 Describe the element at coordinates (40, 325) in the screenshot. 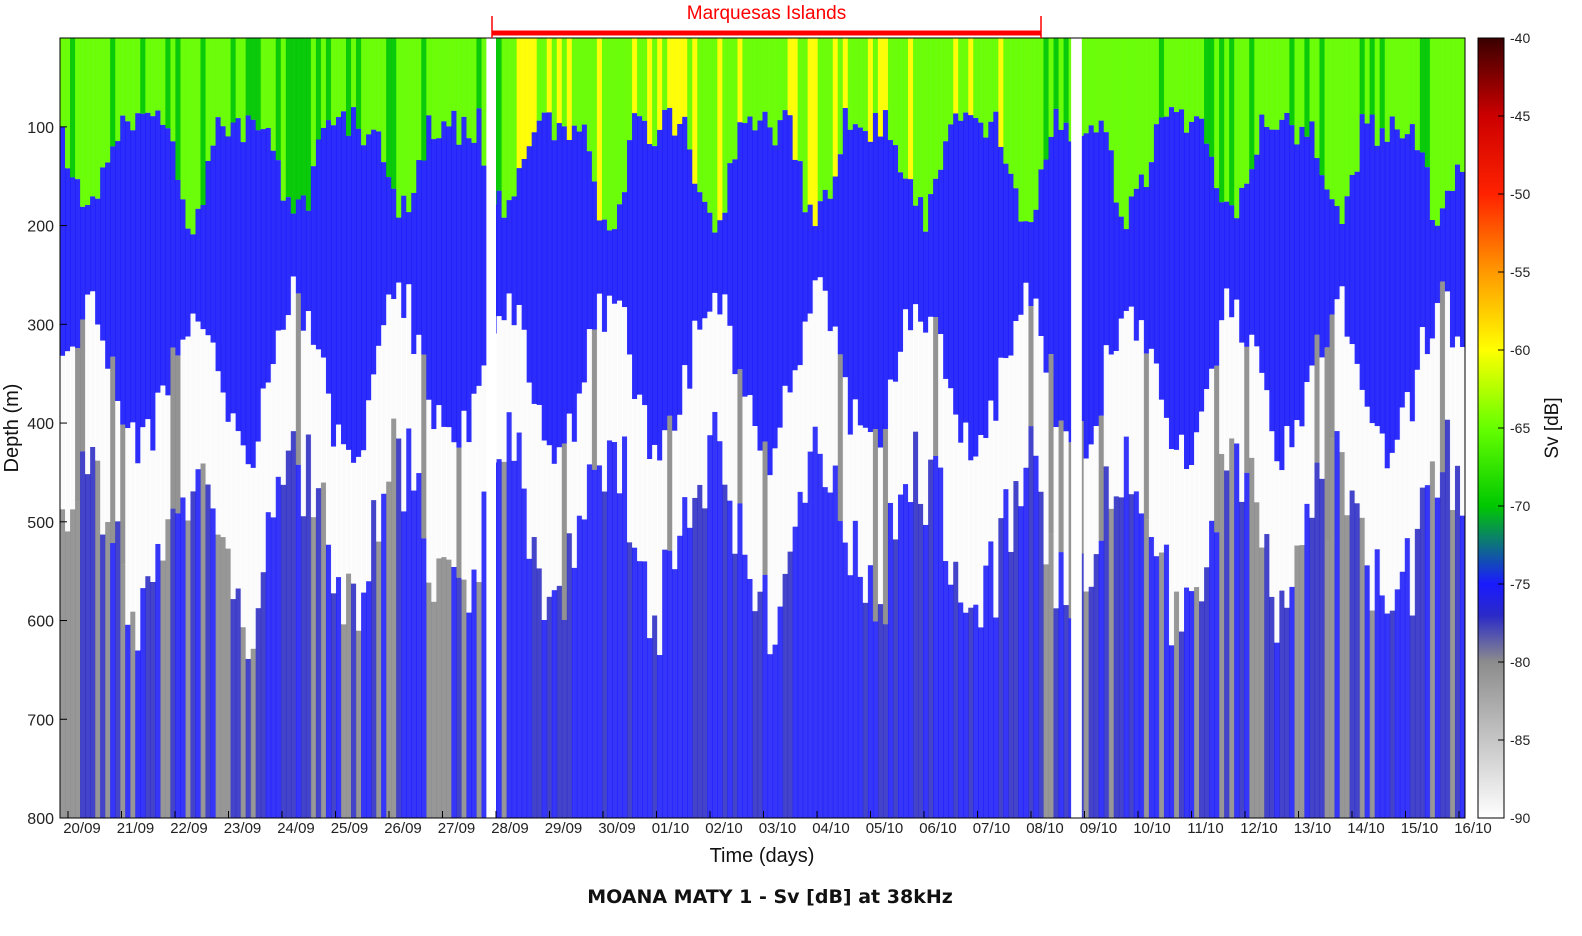

I see `y-tick-label: 300` at that location.